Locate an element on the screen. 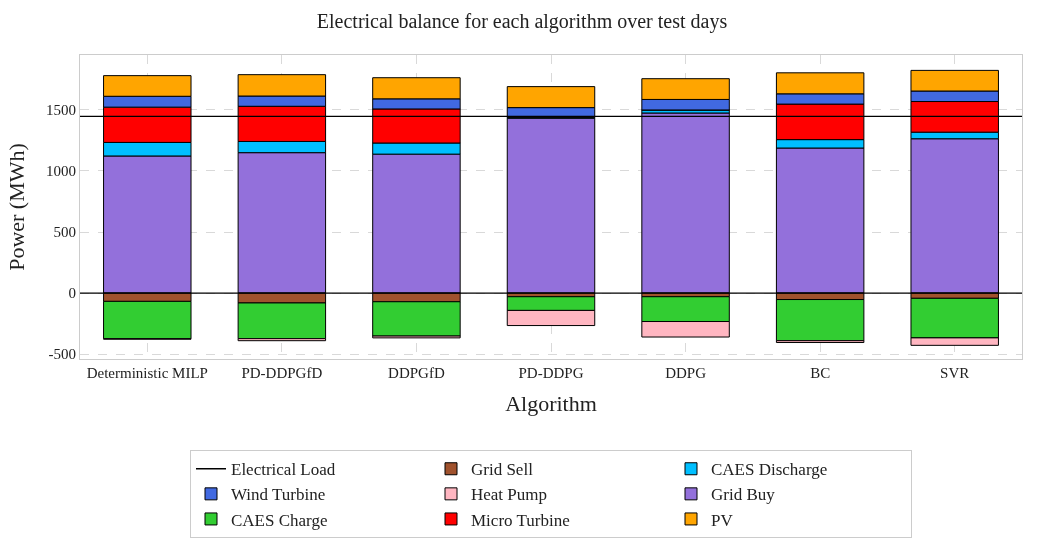 This screenshot has height=550, width=1044. legend-label: CAES Discharge is located at coordinates (769, 470).